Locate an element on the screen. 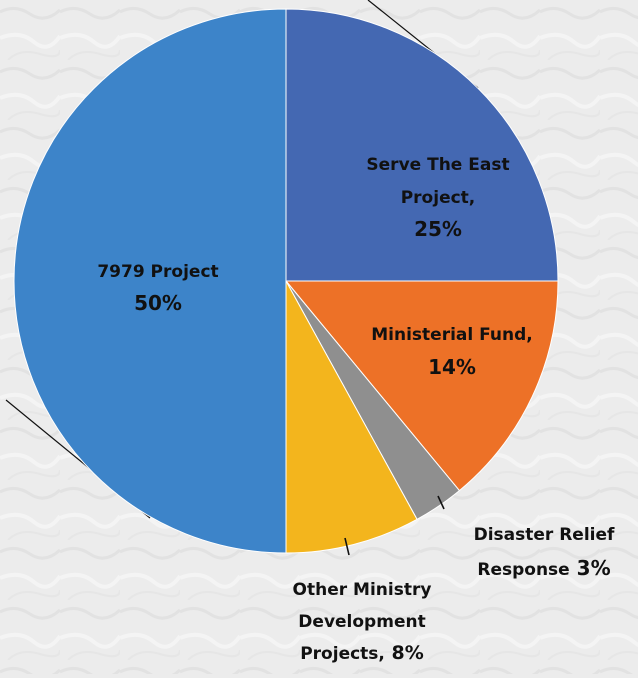  leader-lines is located at coordinates (394, 525).